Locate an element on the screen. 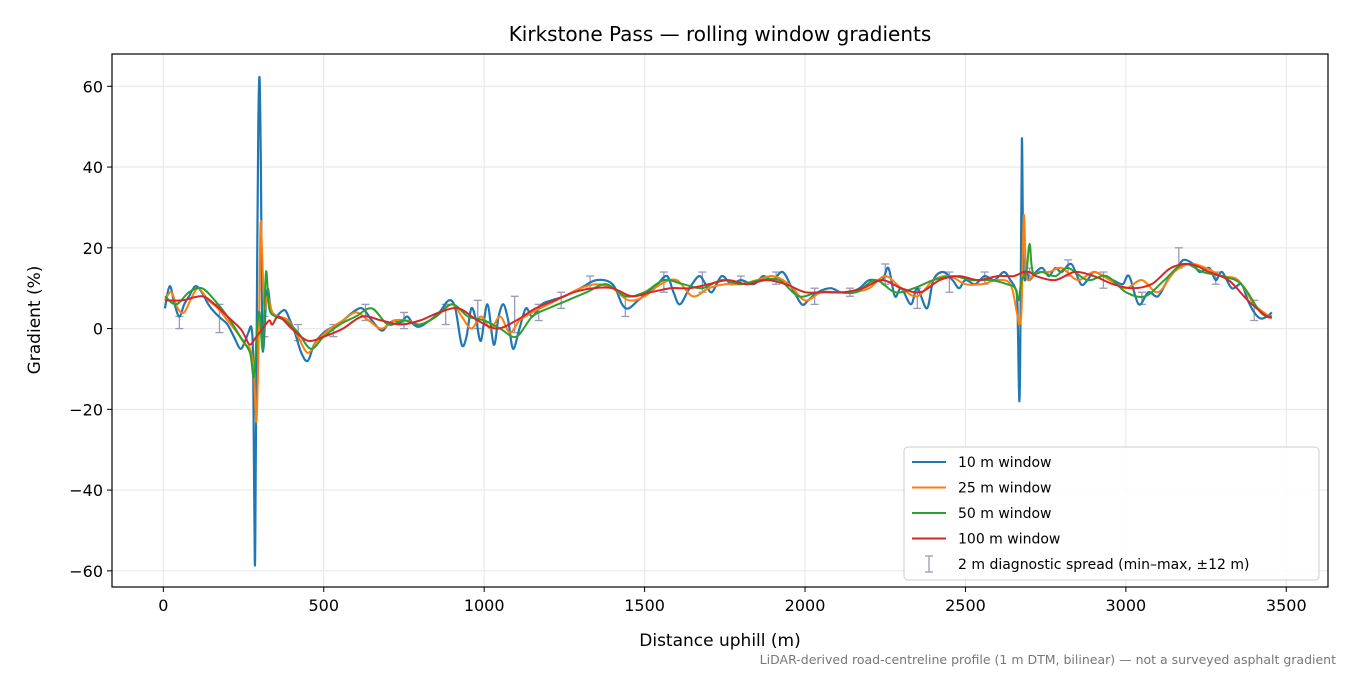  x-tick-label: 1000 is located at coordinates (484, 605).